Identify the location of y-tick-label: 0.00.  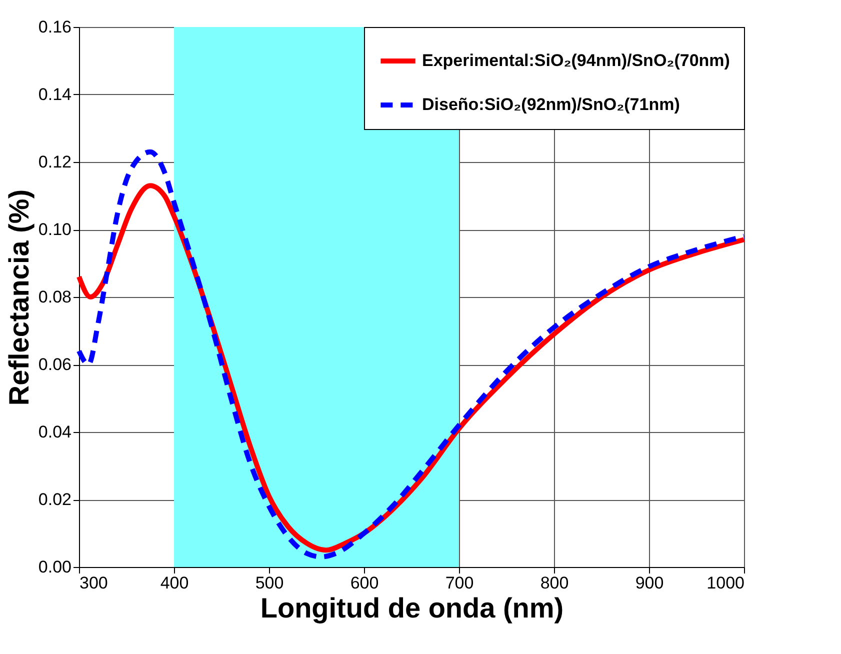
(55, 567).